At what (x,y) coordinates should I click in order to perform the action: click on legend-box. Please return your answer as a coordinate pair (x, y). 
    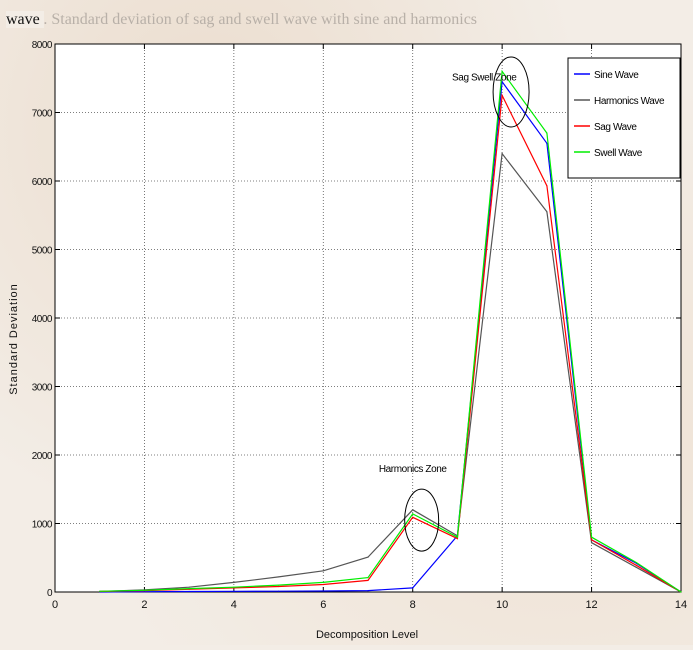
    Looking at the image, I should click on (624, 118).